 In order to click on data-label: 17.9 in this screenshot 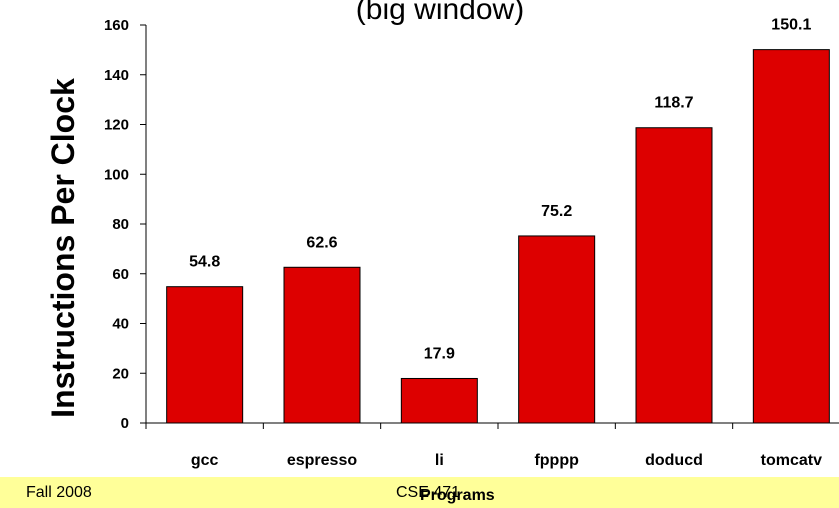, I will do `click(439, 353)`.